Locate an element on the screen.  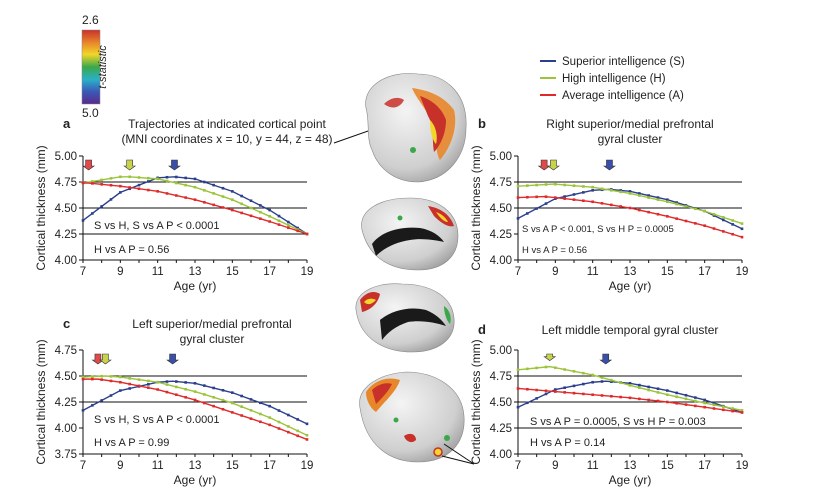
panel-a-x-tick-label: 17 is located at coordinates (269, 272).